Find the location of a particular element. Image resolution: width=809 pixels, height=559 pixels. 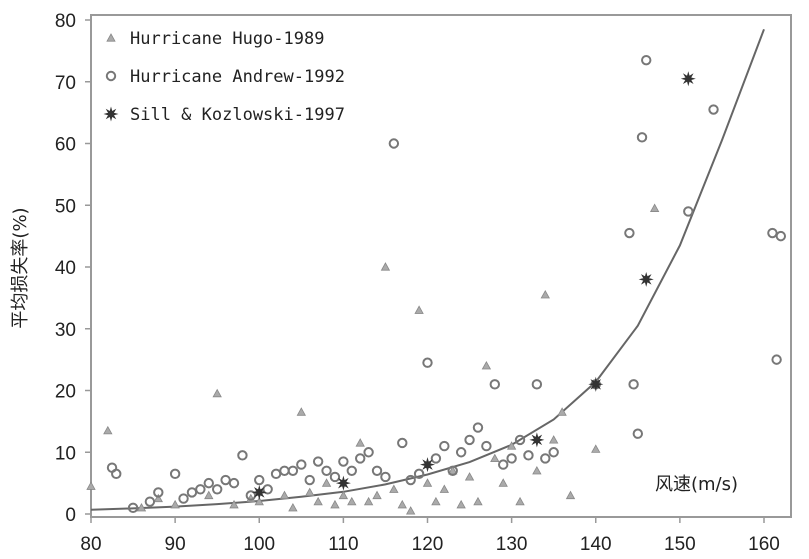

x-tick-label: 120 is located at coordinates (428, 544).